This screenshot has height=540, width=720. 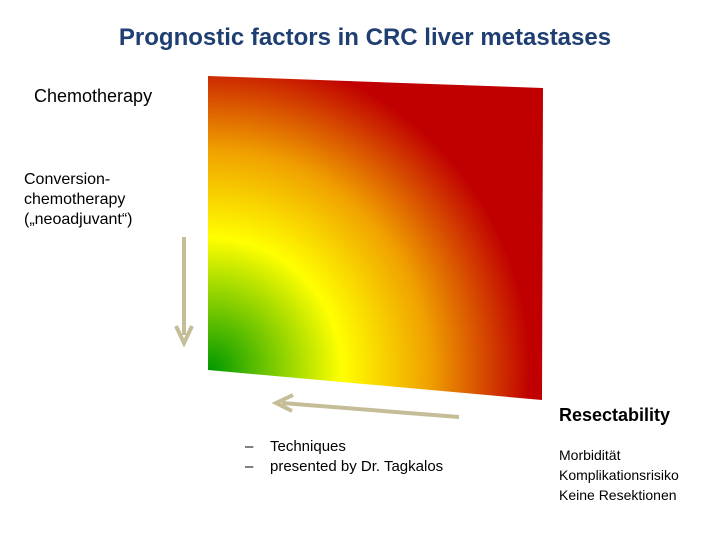 I want to click on risk-item: Keine Resektionen, so click(x=618, y=495).